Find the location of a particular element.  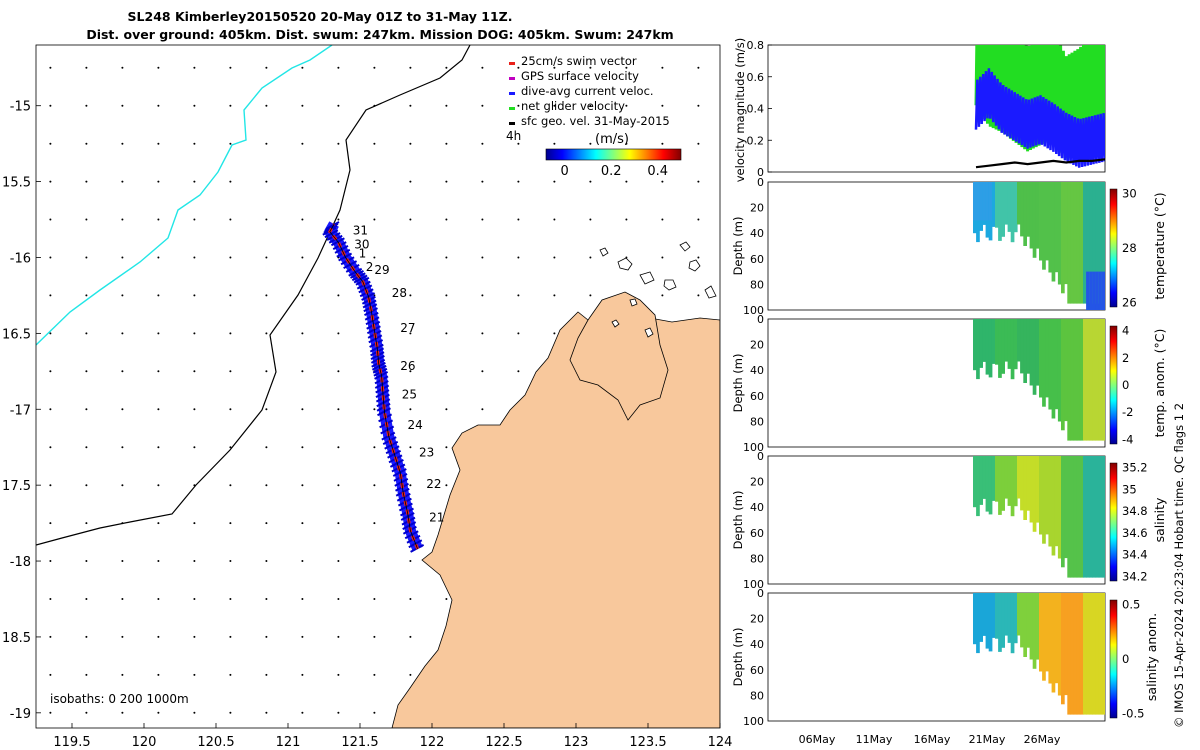

depth-tick-label: 100 is located at coordinates (753, 721).